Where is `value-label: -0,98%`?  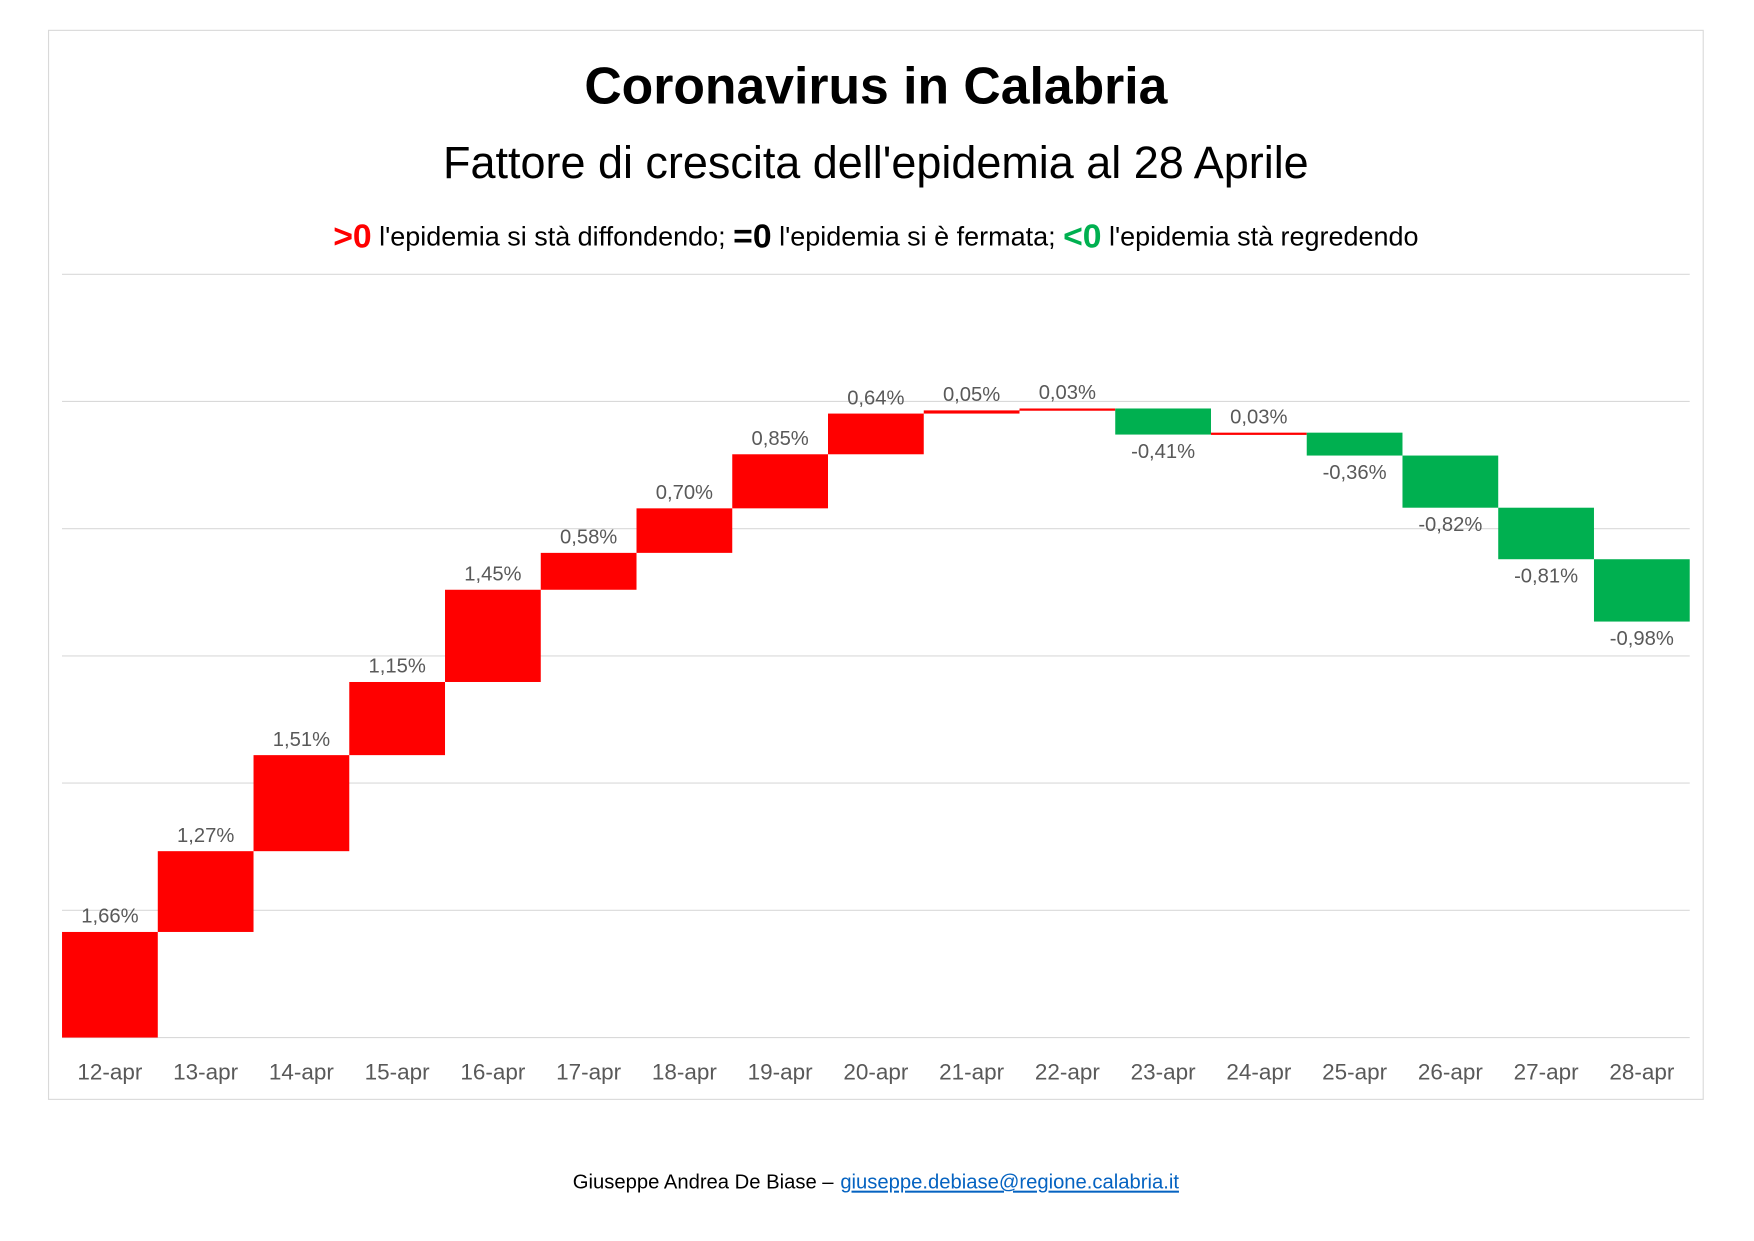 value-label: -0,98% is located at coordinates (1642, 639).